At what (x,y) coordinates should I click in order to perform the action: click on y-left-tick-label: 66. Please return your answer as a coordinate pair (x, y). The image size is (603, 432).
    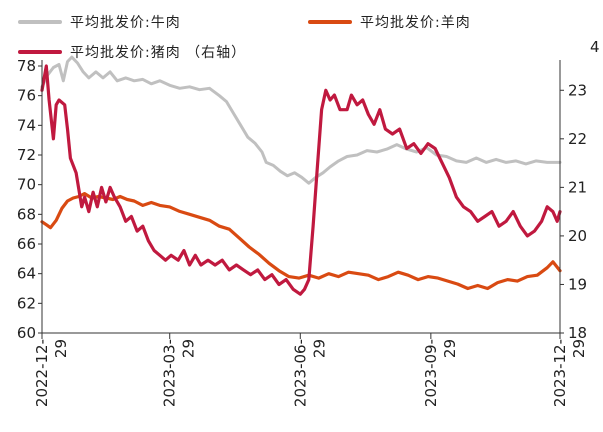
    Looking at the image, I should click on (26, 244).